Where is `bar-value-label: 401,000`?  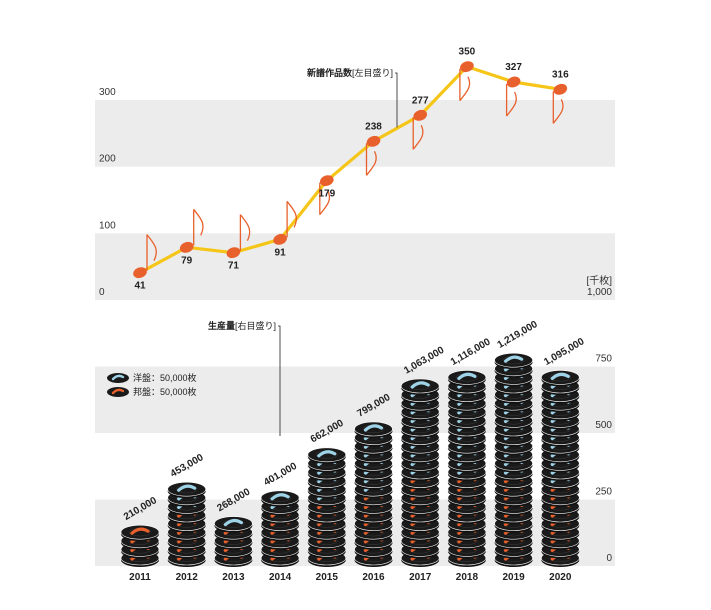
bar-value-label: 401,000 is located at coordinates (280, 475).